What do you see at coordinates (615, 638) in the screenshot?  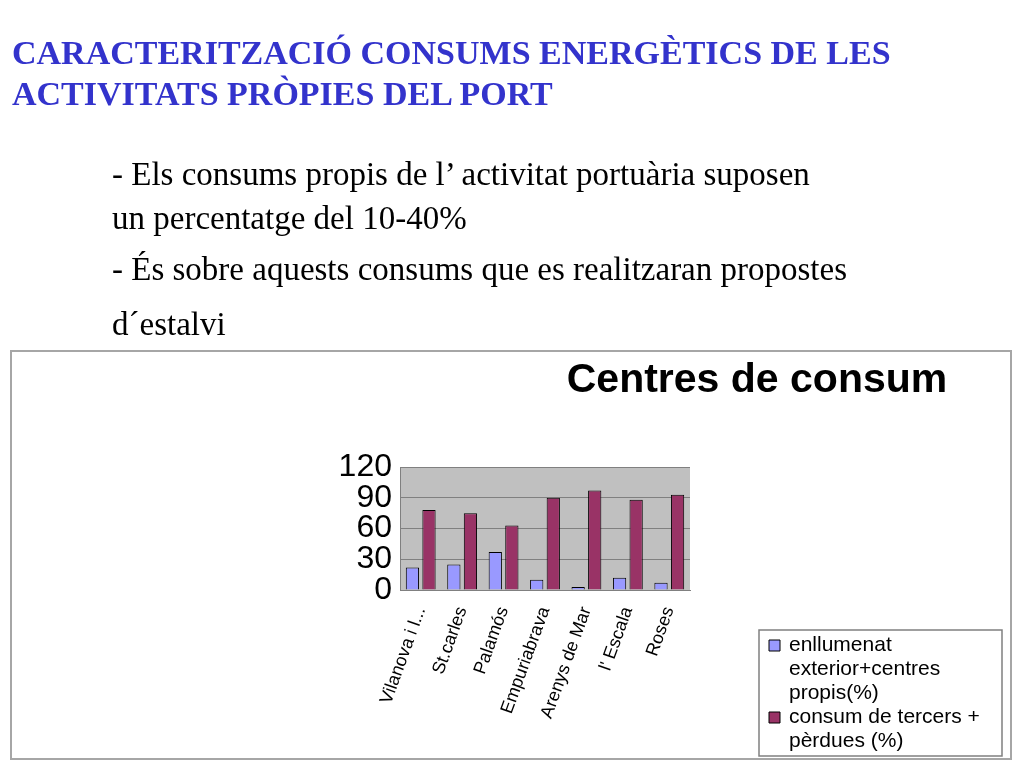 I see `x-tick-label: l' Escala` at bounding box center [615, 638].